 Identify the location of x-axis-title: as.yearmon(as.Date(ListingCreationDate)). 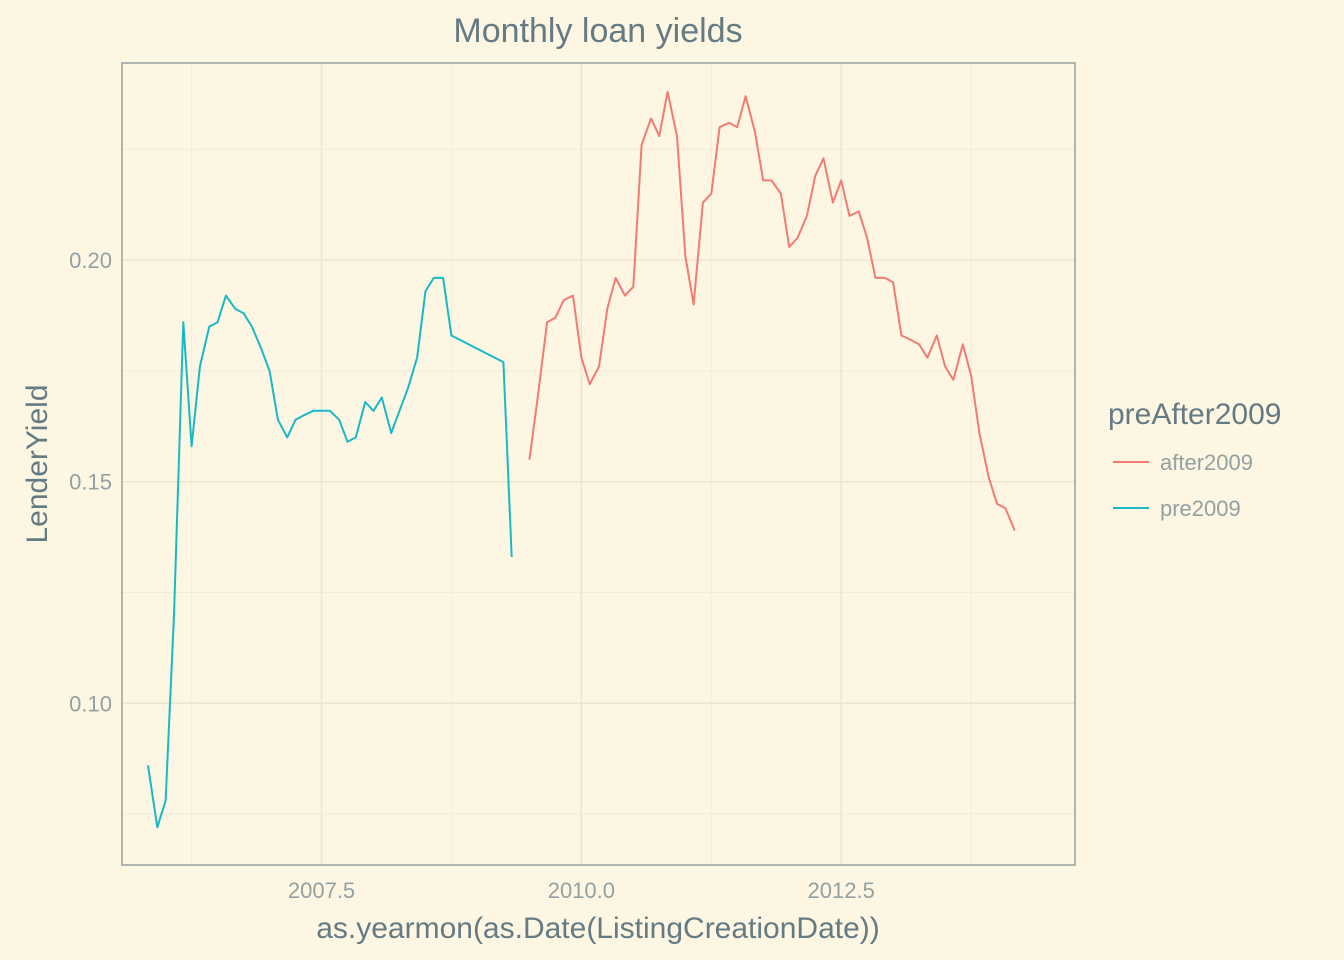
(598, 928).